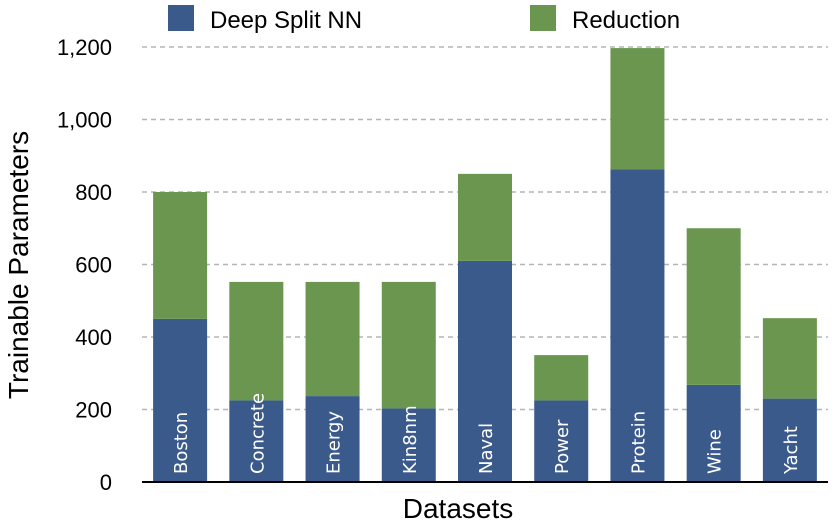 The image size is (836, 526). Describe the element at coordinates (106, 482) in the screenshot. I see `y-tick-label: 0` at that location.